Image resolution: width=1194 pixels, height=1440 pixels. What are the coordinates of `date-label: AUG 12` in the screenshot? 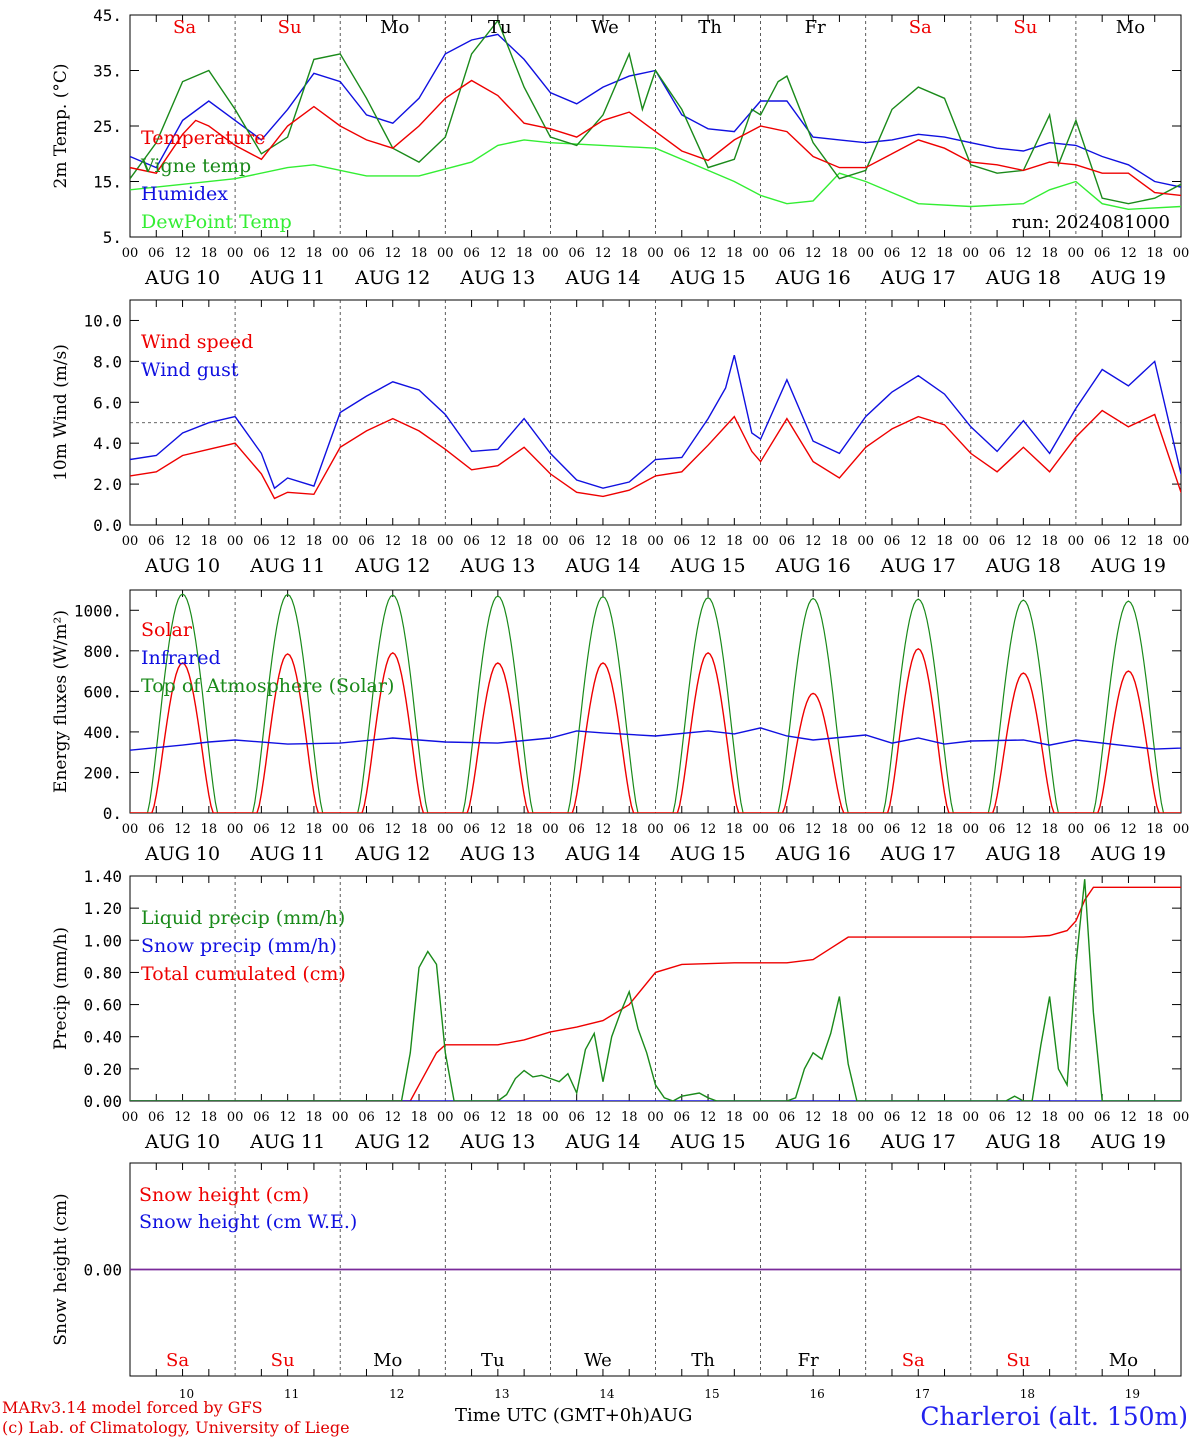 It's located at (392, 278).